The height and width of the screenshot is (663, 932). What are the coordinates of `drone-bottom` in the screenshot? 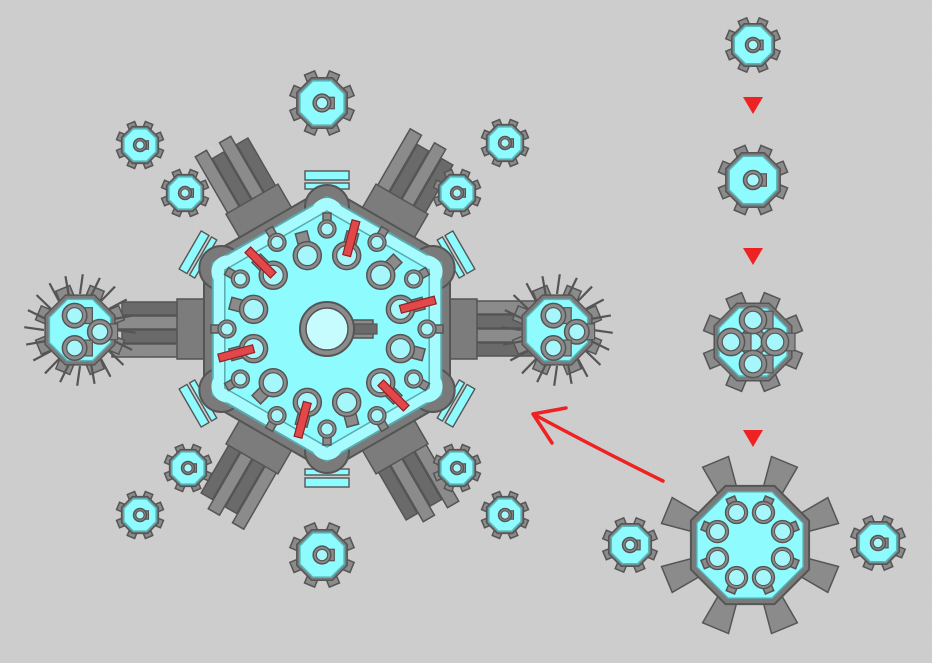 It's located at (322, 555).